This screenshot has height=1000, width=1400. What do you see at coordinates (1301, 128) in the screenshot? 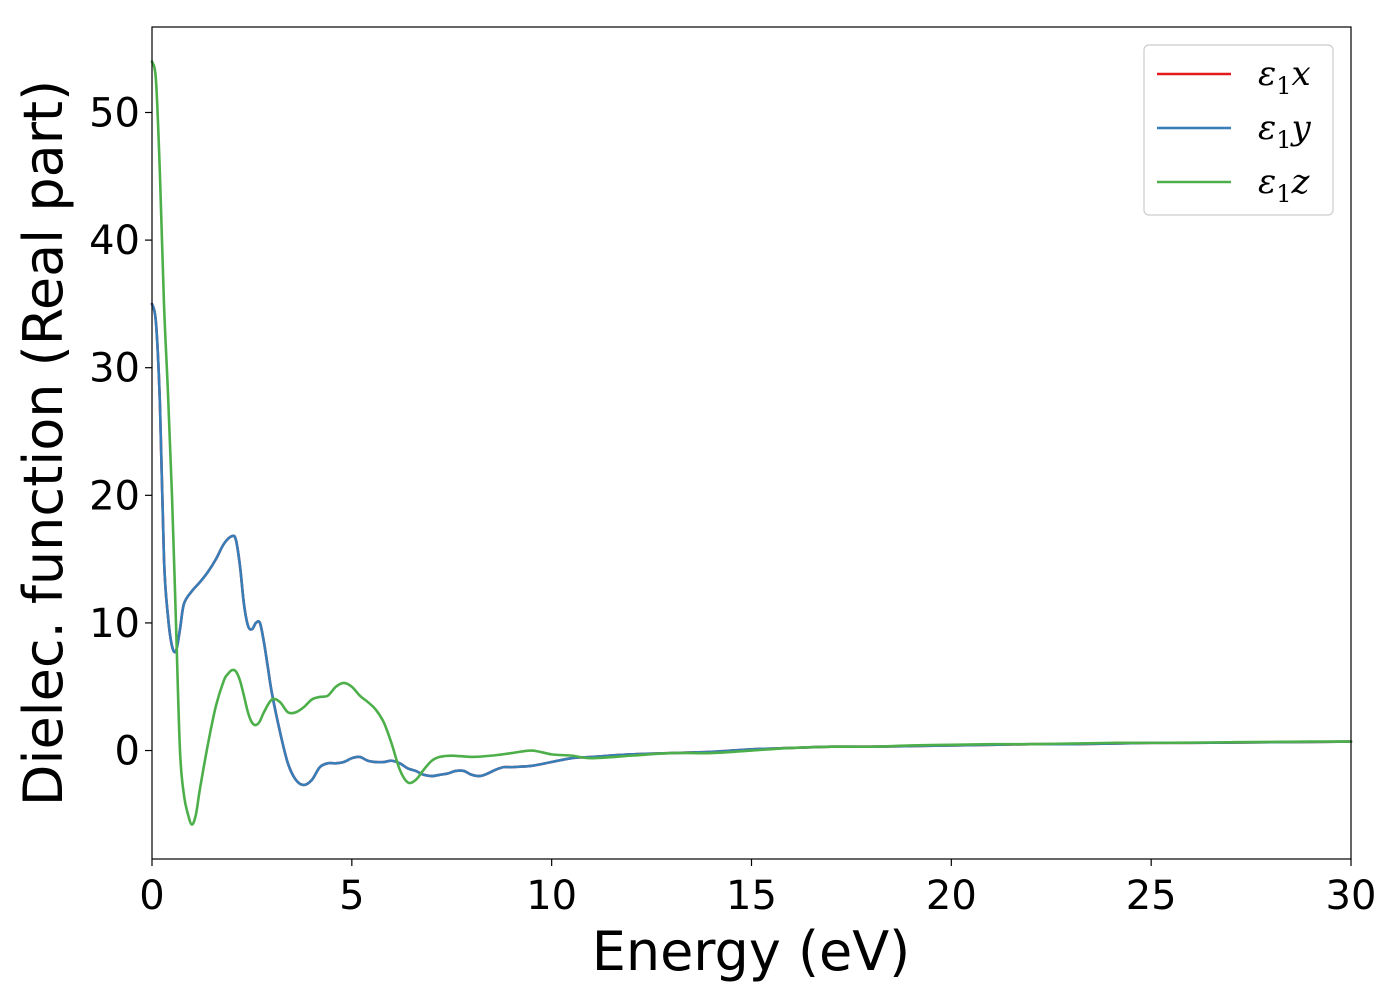
I see `legend-label-tail: y` at bounding box center [1301, 128].